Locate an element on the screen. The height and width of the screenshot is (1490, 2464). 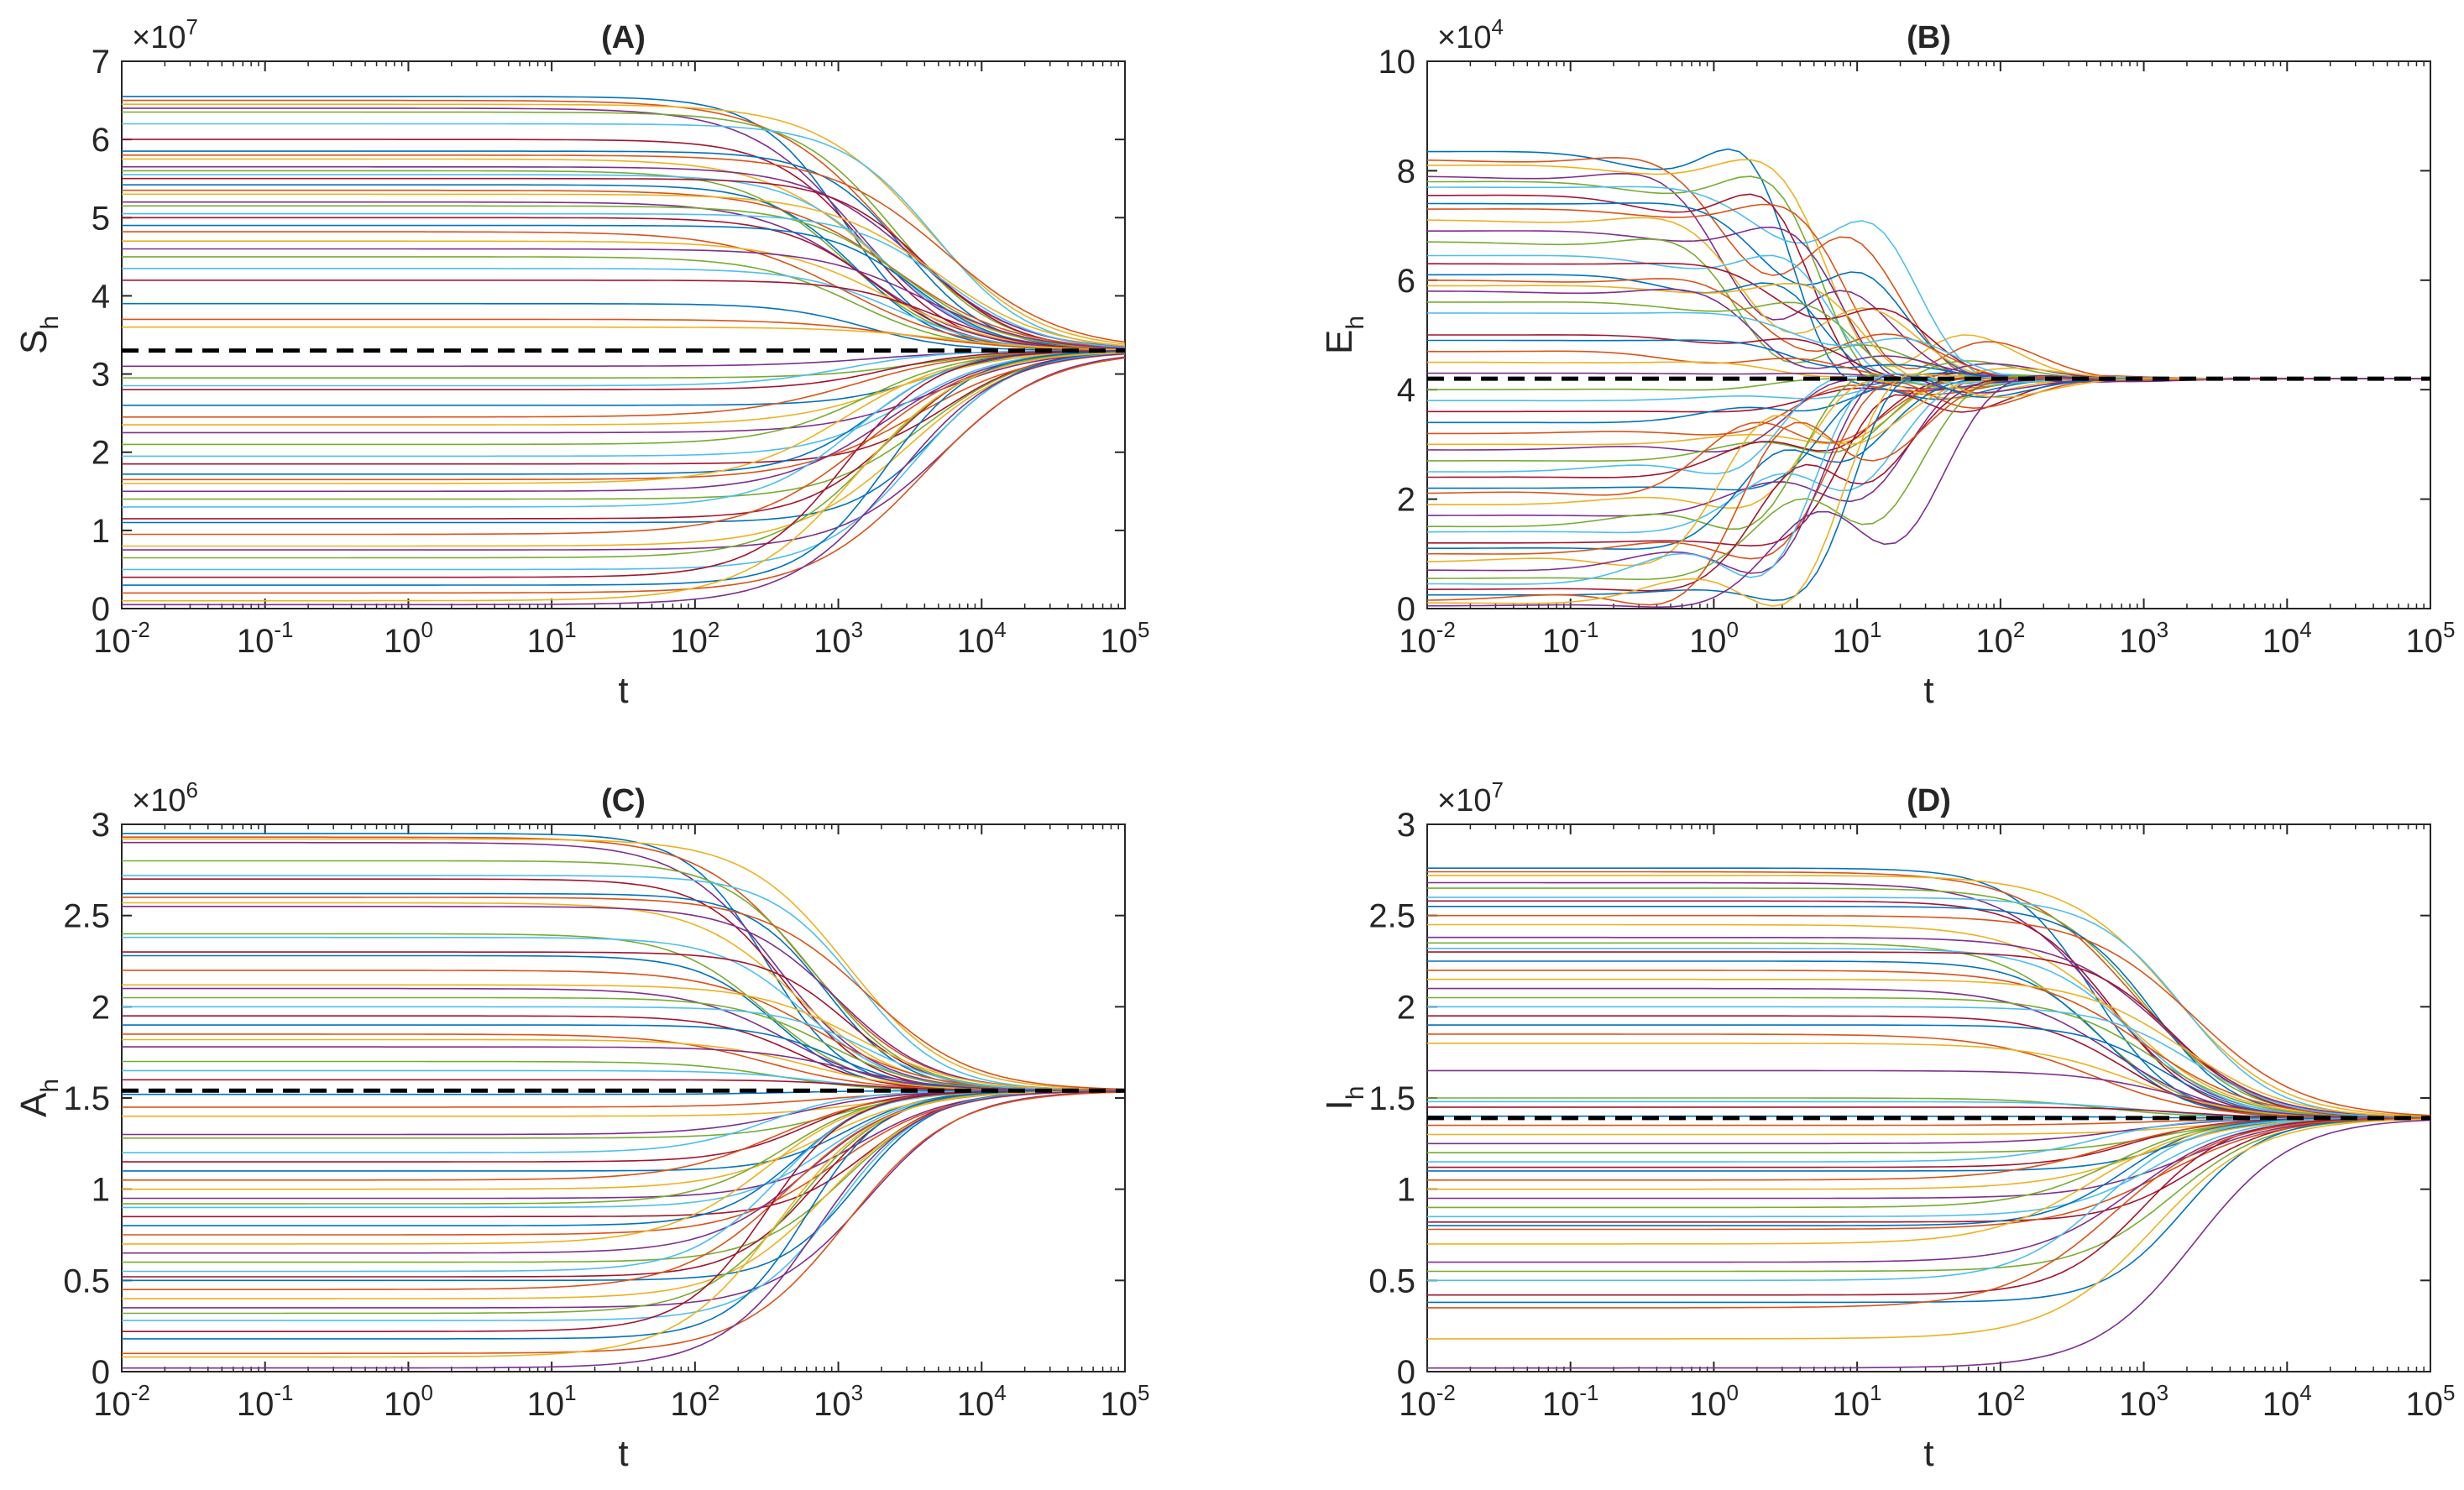
x-tick-label: 10⁴ is located at coordinates (982, 1401).